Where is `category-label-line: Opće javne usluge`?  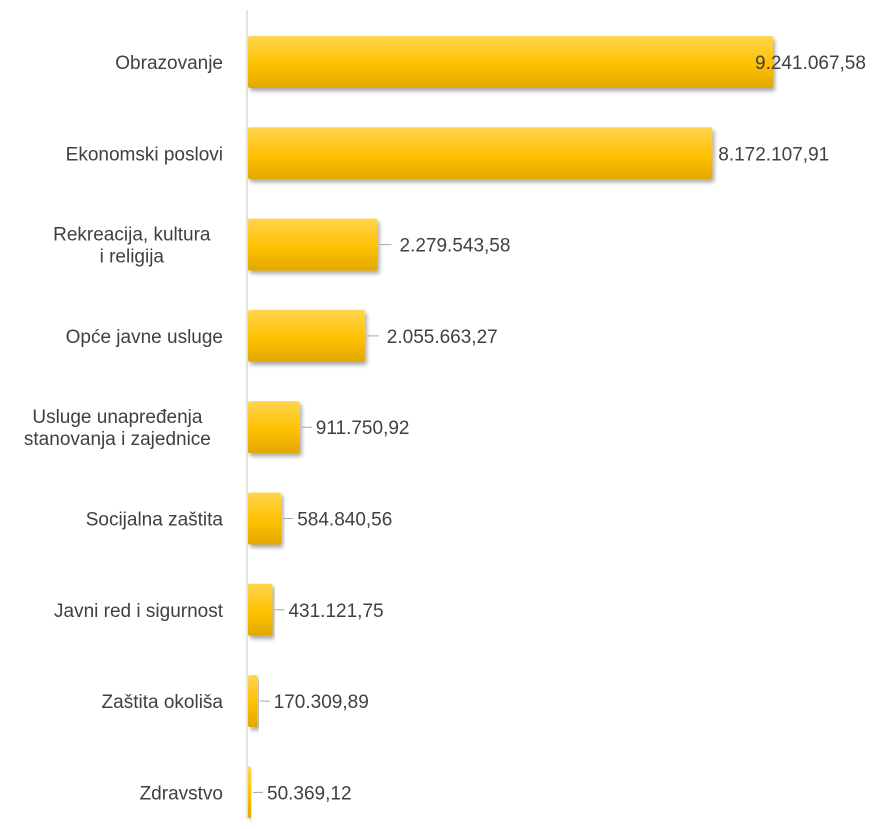 category-label-line: Opće javne usluge is located at coordinates (144, 337).